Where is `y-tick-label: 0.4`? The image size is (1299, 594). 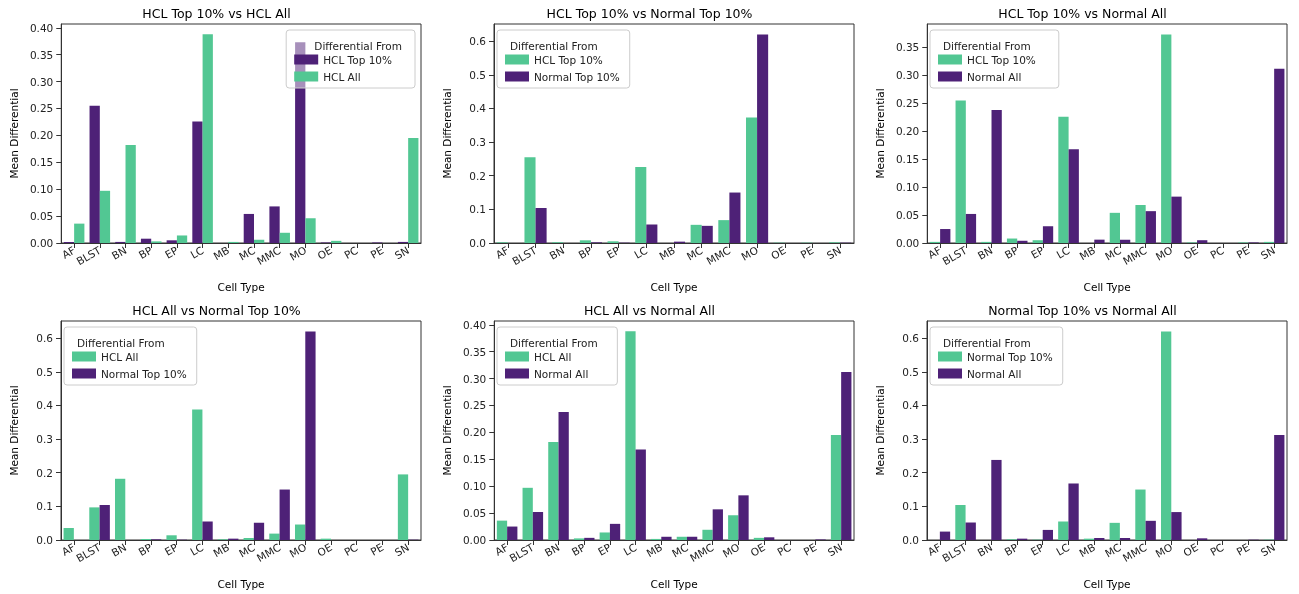
y-tick-label: 0.4 is located at coordinates (478, 108).